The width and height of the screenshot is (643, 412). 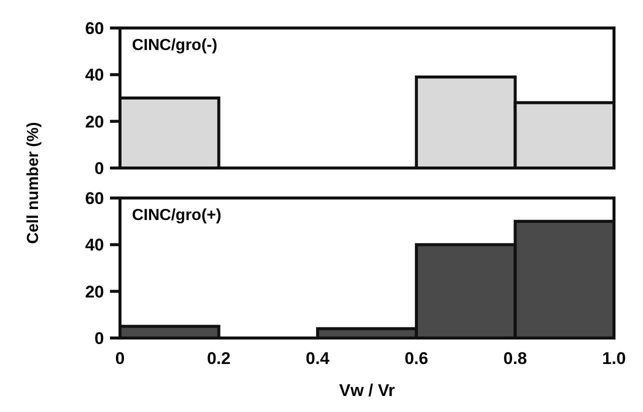 I want to click on x-tick-label: 0.2, so click(x=218, y=358).